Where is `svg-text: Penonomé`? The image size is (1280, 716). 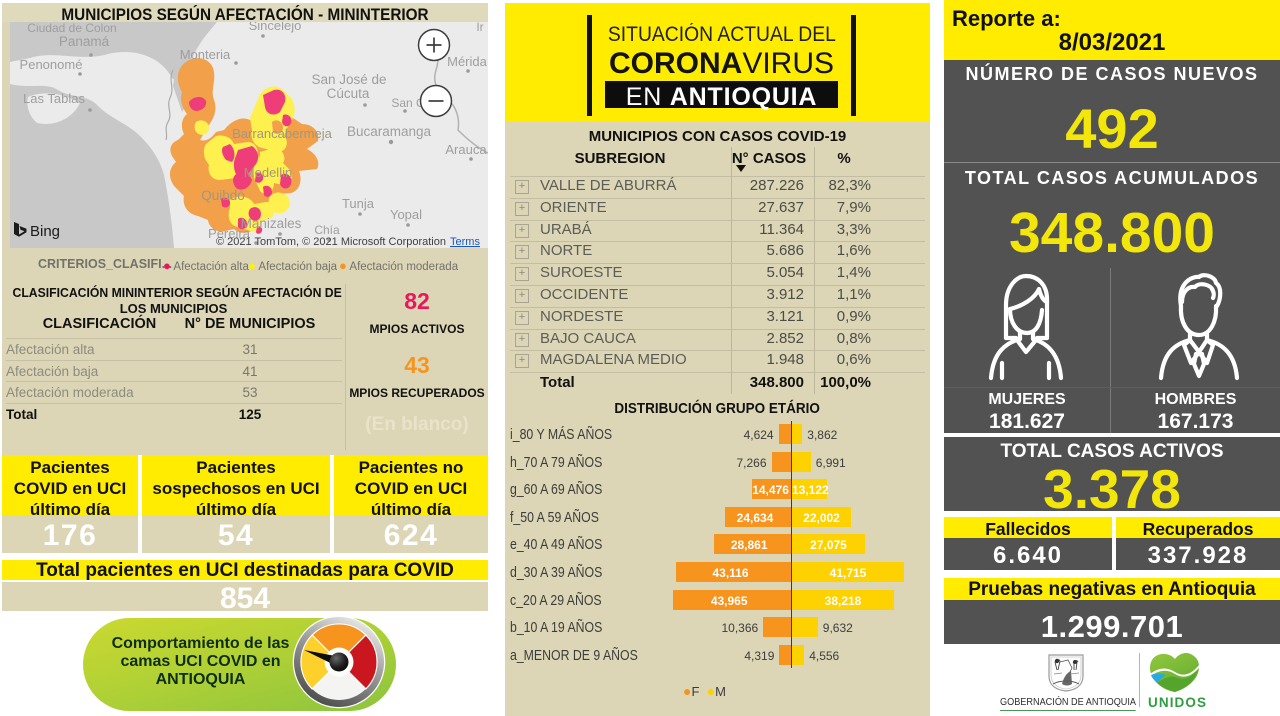
svg-text: Penonomé is located at coordinates (51, 64).